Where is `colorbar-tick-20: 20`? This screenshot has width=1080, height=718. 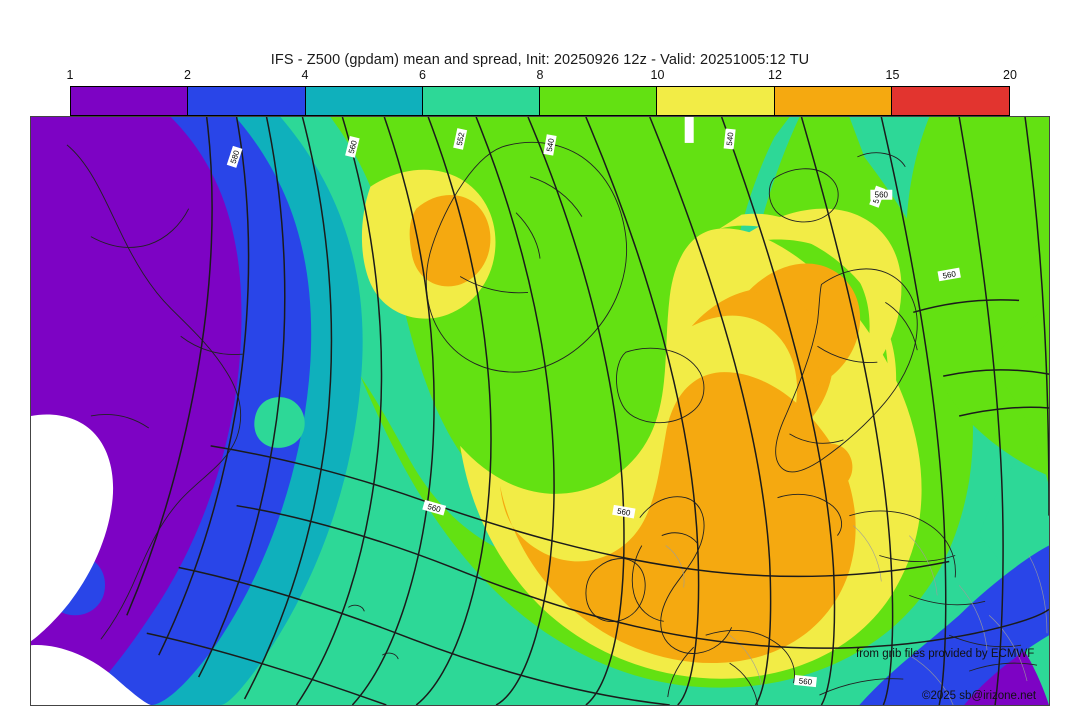
colorbar-tick-20: 20 is located at coordinates (1010, 75).